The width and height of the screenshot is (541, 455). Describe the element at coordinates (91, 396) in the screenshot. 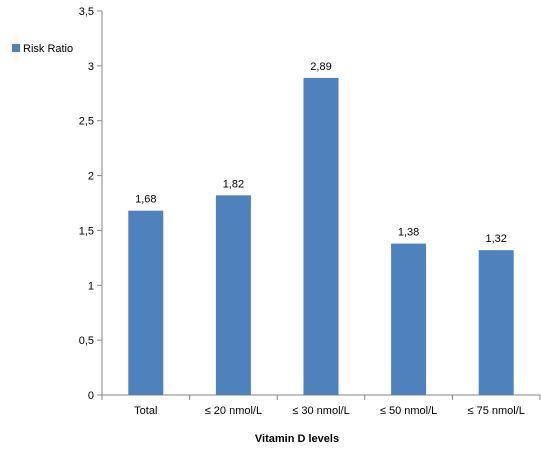

I see `y-tick-label: 0` at that location.